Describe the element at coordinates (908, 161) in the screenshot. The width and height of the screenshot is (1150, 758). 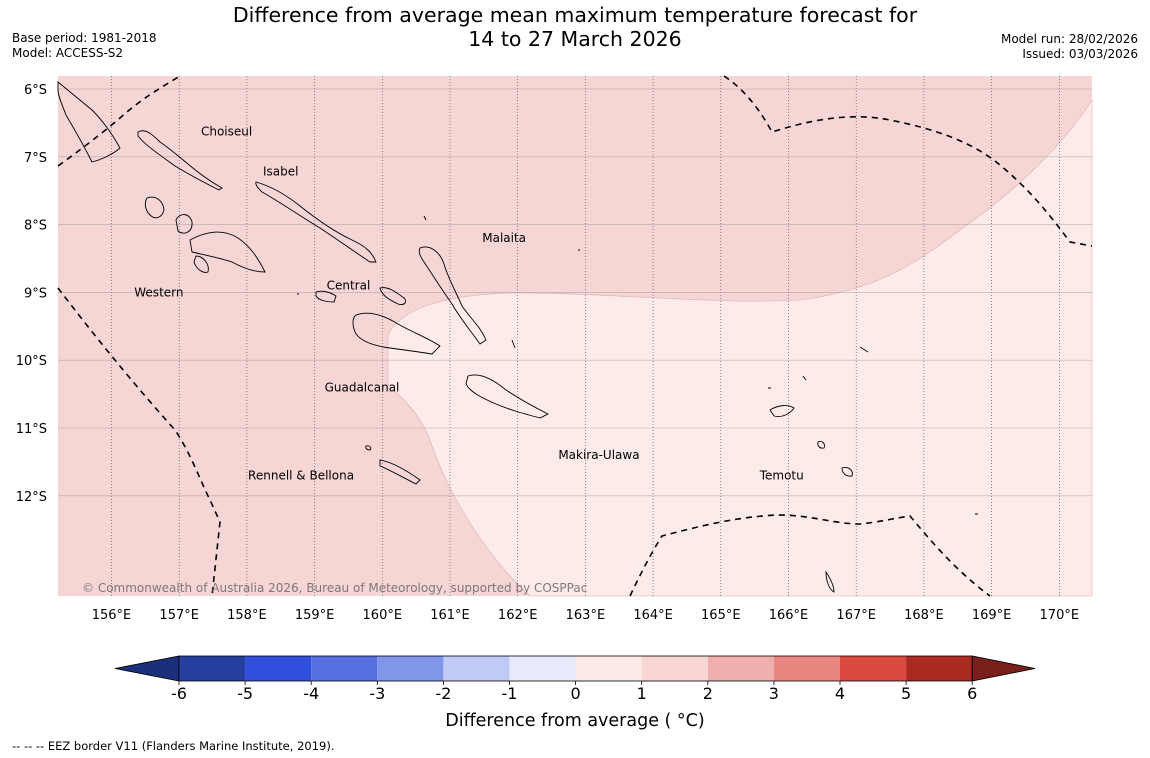
I see `eez-border-north-east` at that location.